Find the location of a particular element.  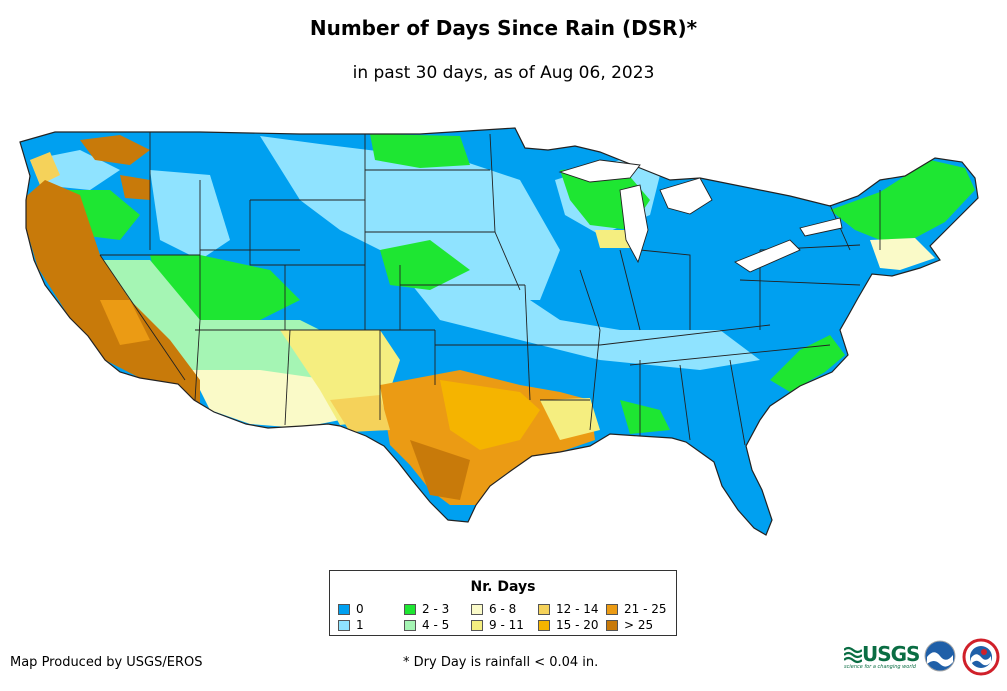

legend-item-7: 15 - 20 is located at coordinates (568, 625).